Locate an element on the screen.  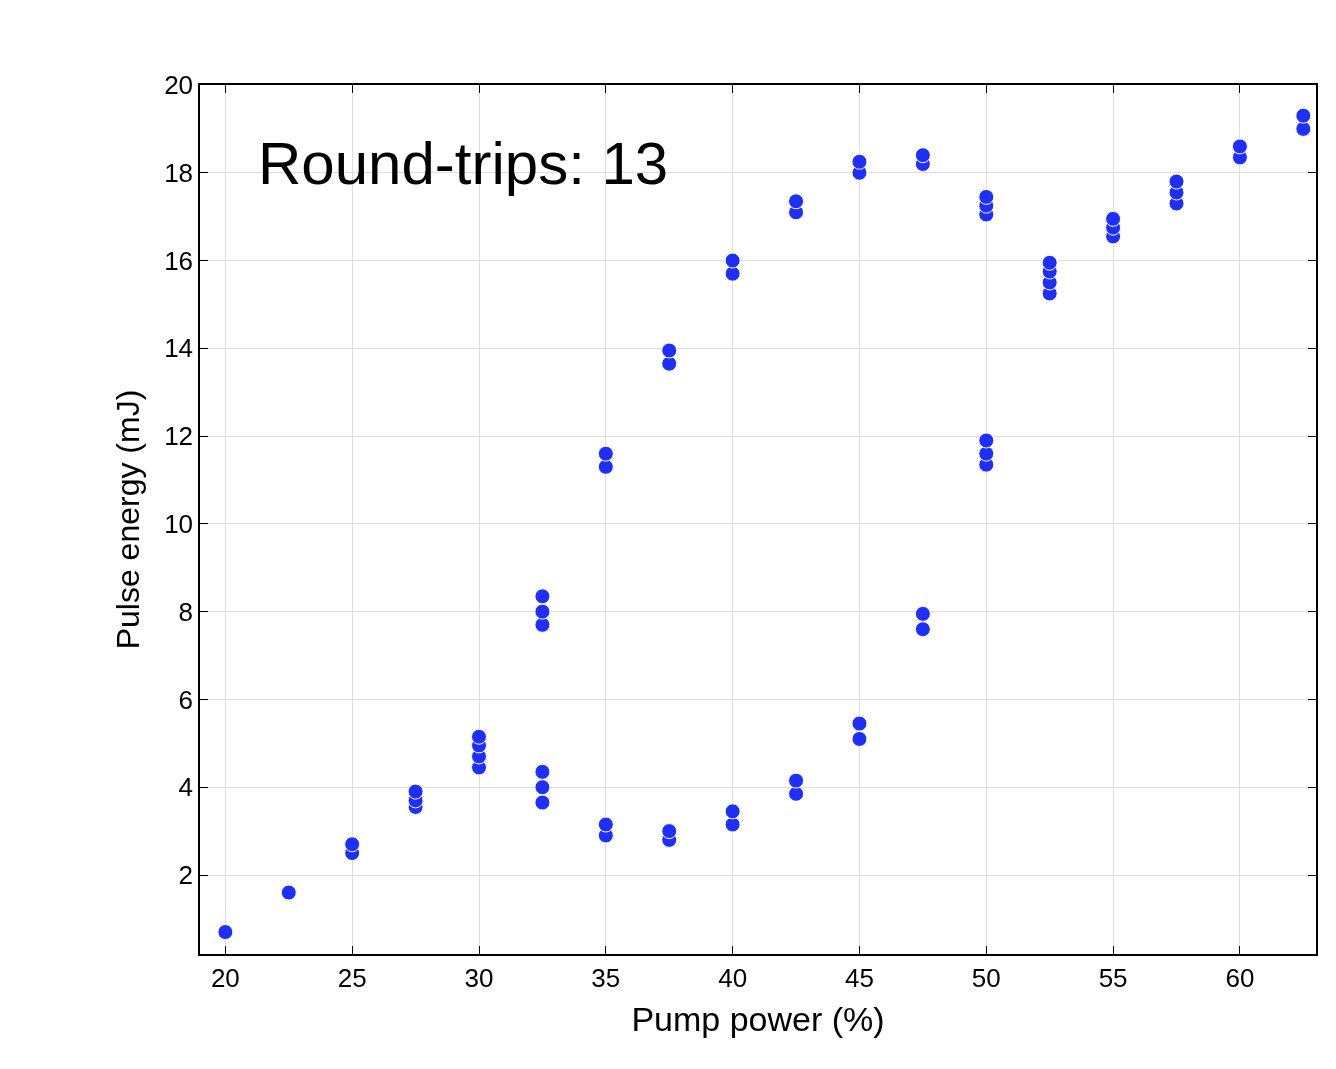
x-tick-label: 30 is located at coordinates (479, 977).